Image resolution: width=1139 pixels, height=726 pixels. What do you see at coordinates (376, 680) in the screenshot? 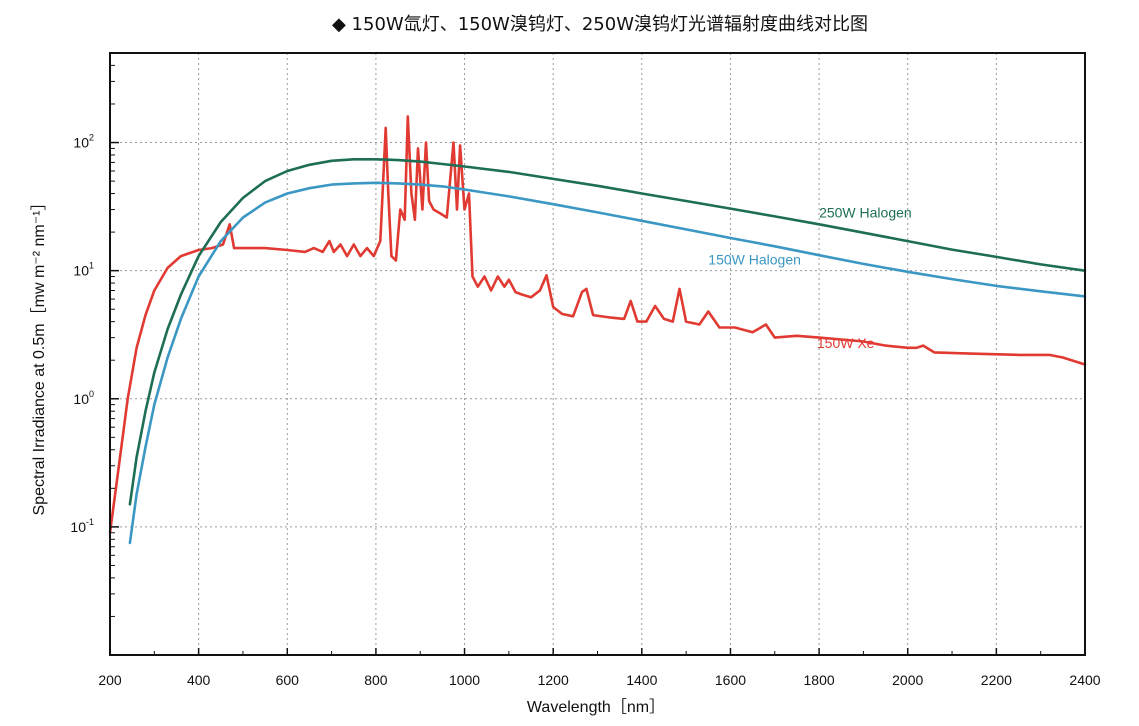
I see `x-tick-label: 800` at bounding box center [376, 680].